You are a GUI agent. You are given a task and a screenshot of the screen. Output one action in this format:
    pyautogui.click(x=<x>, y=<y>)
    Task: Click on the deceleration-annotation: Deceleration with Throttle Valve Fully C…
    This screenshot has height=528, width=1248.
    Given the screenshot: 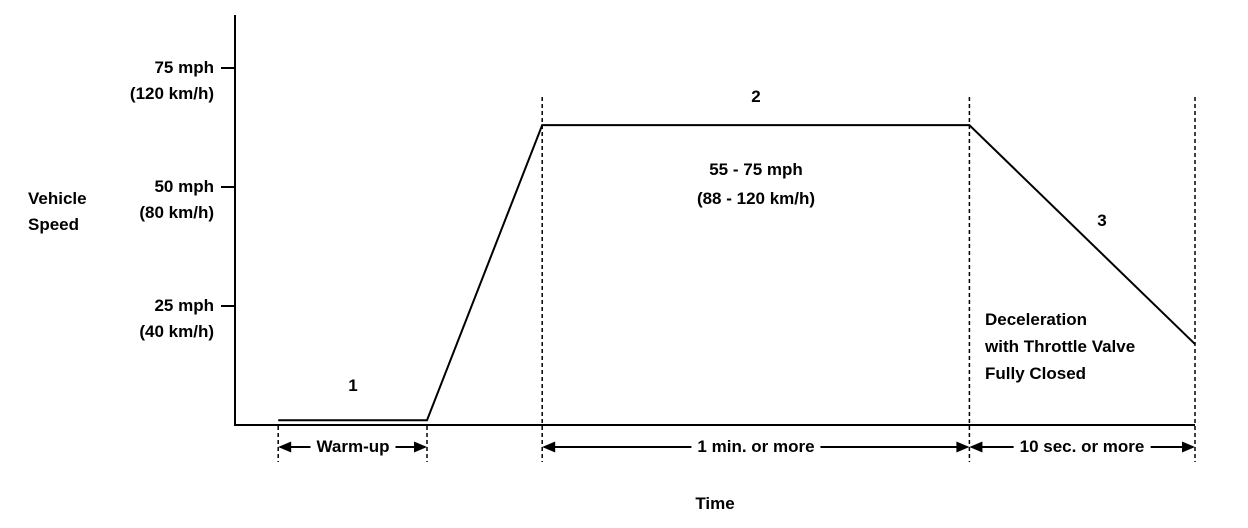 What is the action you would take?
    pyautogui.click(x=1060, y=346)
    